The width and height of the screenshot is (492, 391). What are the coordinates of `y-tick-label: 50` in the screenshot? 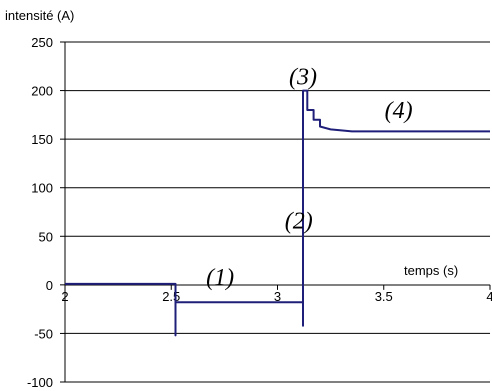 It's located at (46, 236).